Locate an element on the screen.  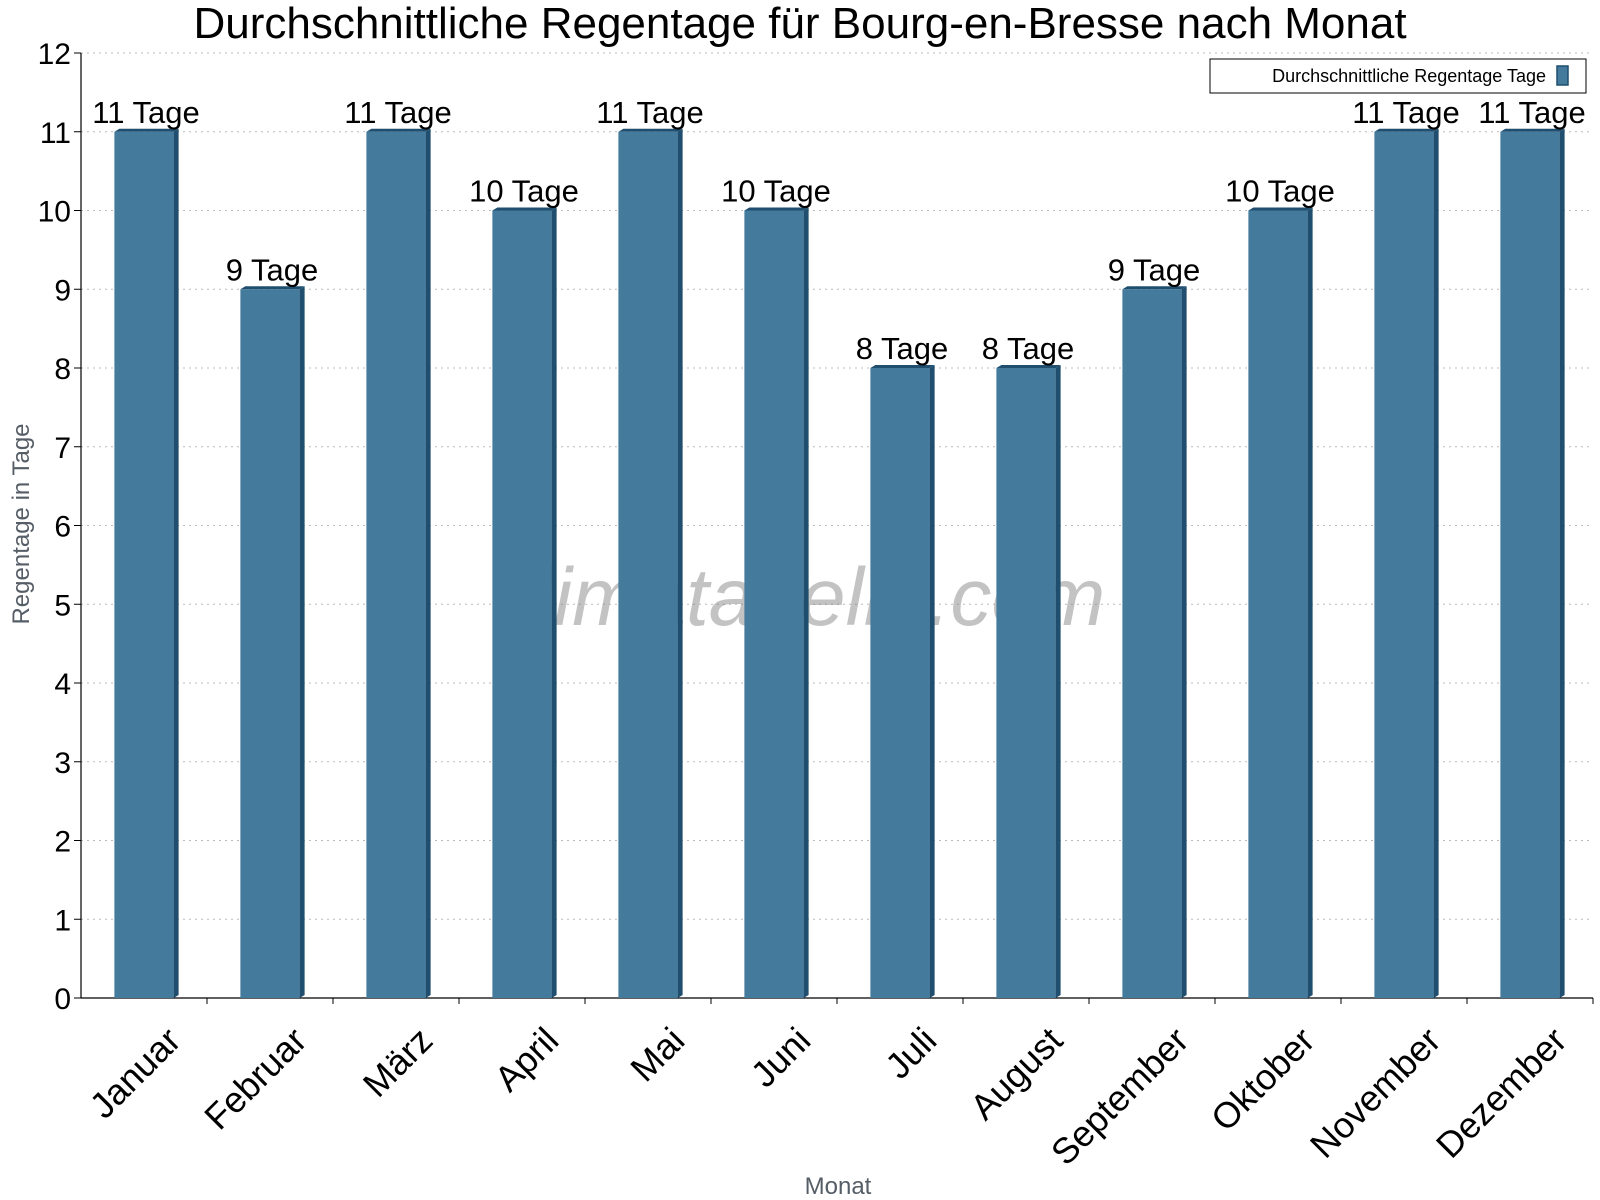
y-axis-label: Regentage in Tage is located at coordinates (21, 523).